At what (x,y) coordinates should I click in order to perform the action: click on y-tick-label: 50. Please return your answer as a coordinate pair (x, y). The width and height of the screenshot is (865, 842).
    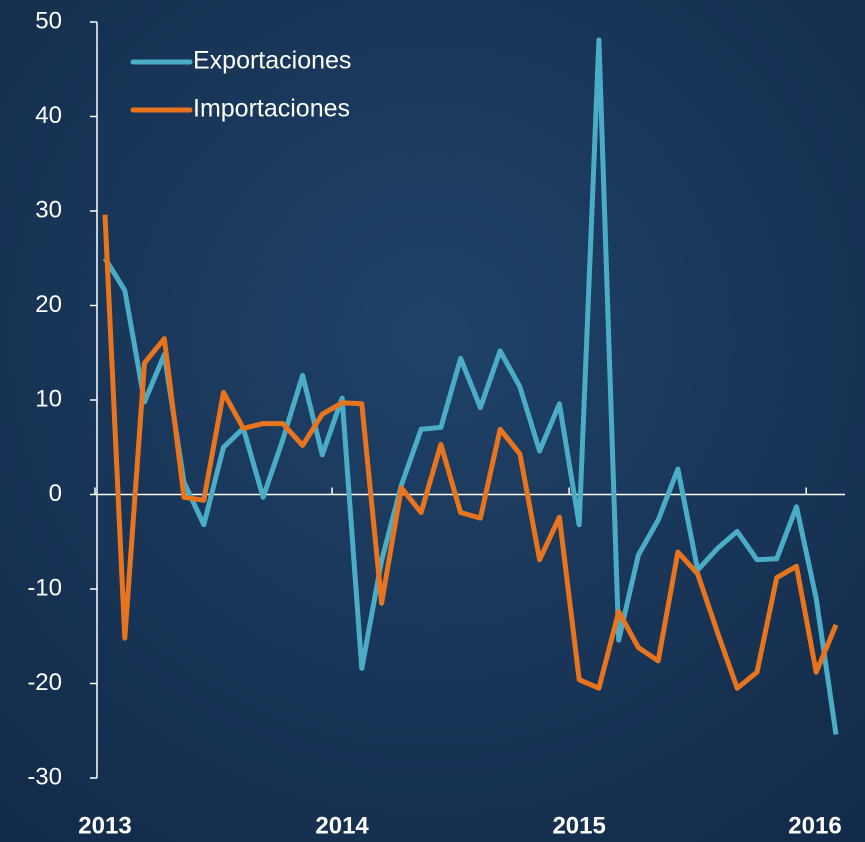
    Looking at the image, I should click on (48, 20).